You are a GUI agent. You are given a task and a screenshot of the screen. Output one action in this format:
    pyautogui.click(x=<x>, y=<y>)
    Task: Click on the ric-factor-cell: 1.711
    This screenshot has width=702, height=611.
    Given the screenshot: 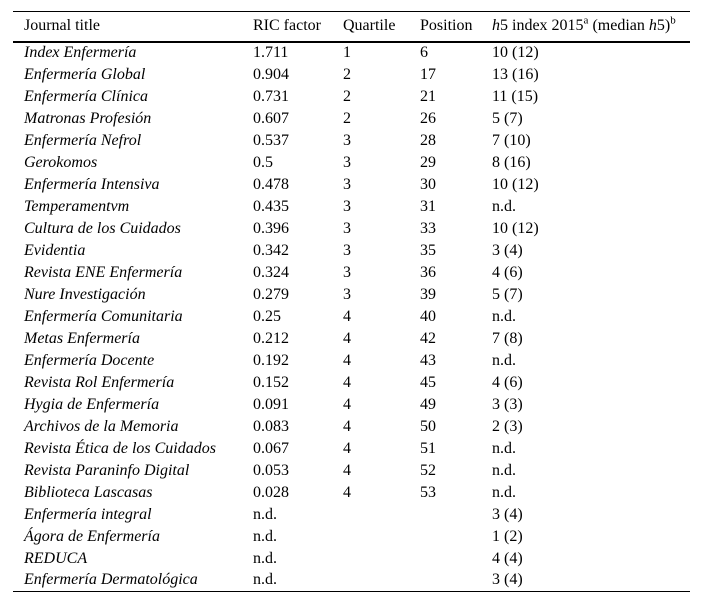 What is the action you would take?
    pyautogui.click(x=271, y=52)
    